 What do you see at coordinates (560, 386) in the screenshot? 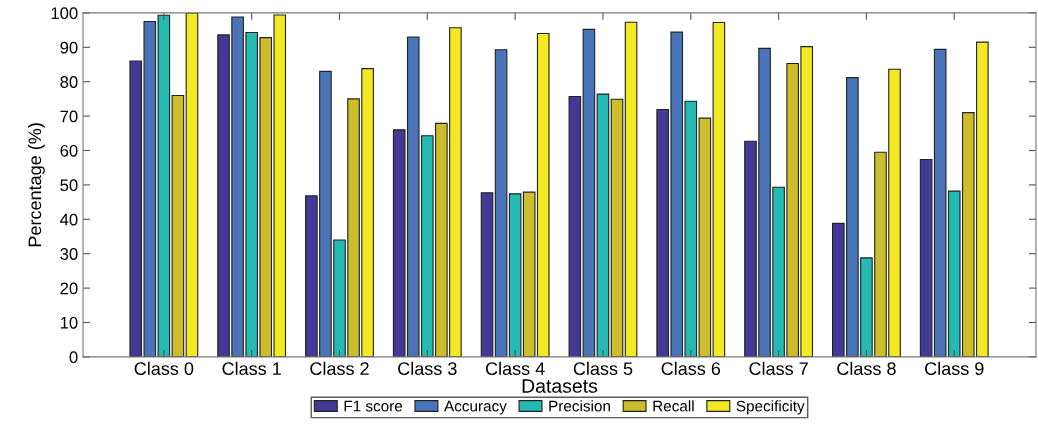
I see `x-axis-title: Datasets` at bounding box center [560, 386].